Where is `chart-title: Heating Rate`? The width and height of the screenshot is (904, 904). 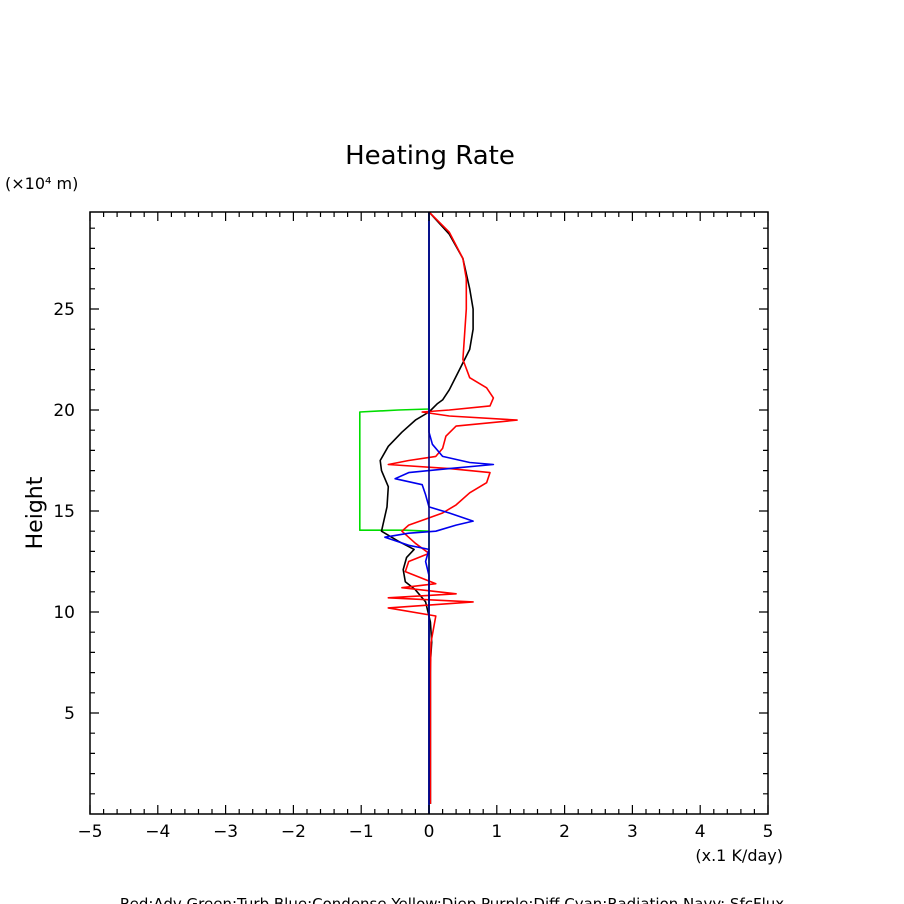
chart-title: Heating Rate is located at coordinates (430, 156).